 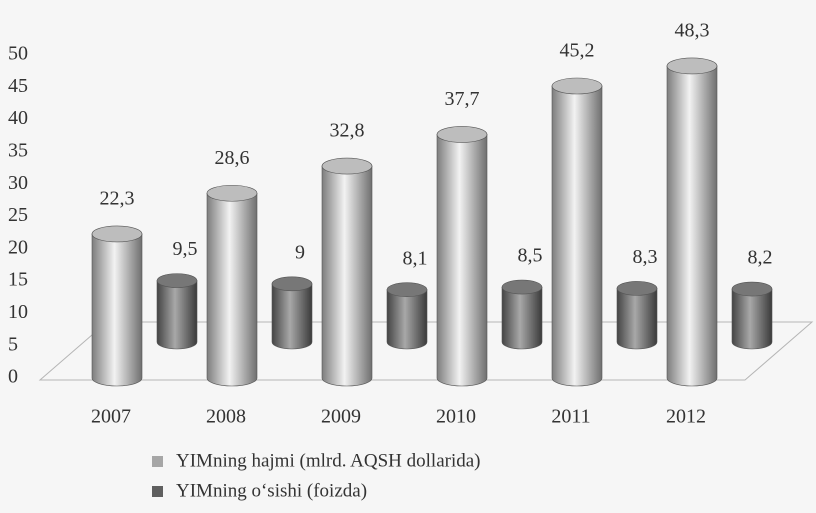 I want to click on y-tick-label: 30, so click(x=18, y=183).